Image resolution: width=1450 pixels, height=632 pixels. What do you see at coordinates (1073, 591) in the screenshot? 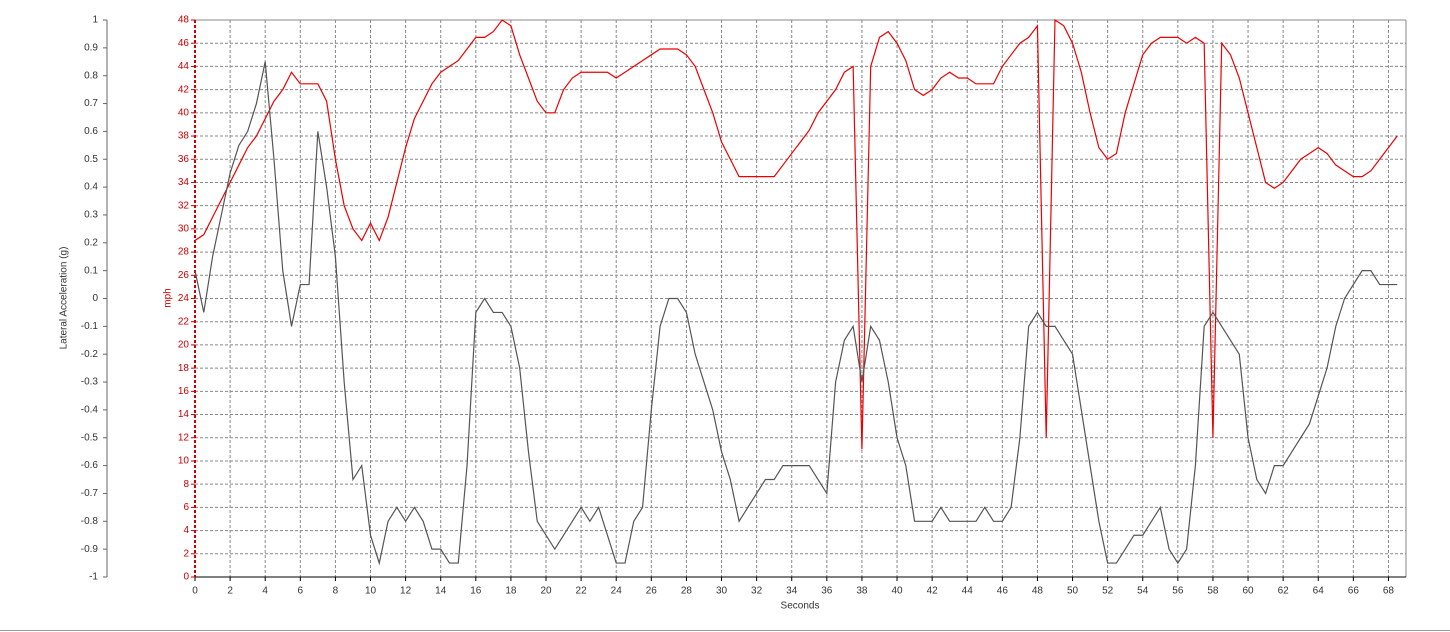
I see `x-tick-label: 50` at bounding box center [1073, 591].